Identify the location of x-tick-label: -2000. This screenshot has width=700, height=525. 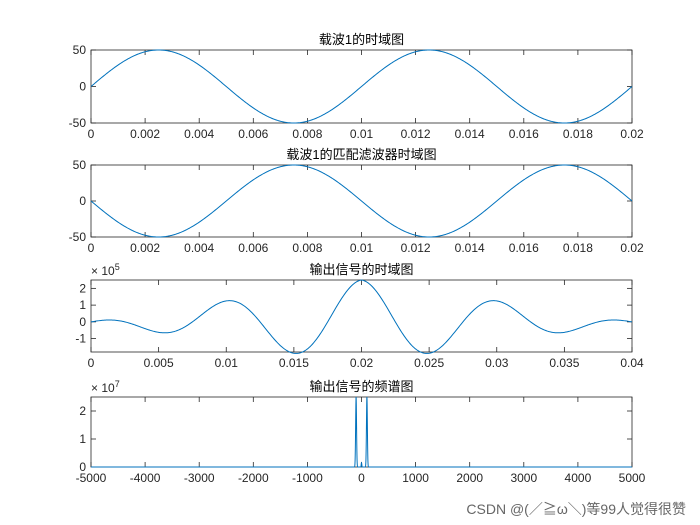
(253, 478).